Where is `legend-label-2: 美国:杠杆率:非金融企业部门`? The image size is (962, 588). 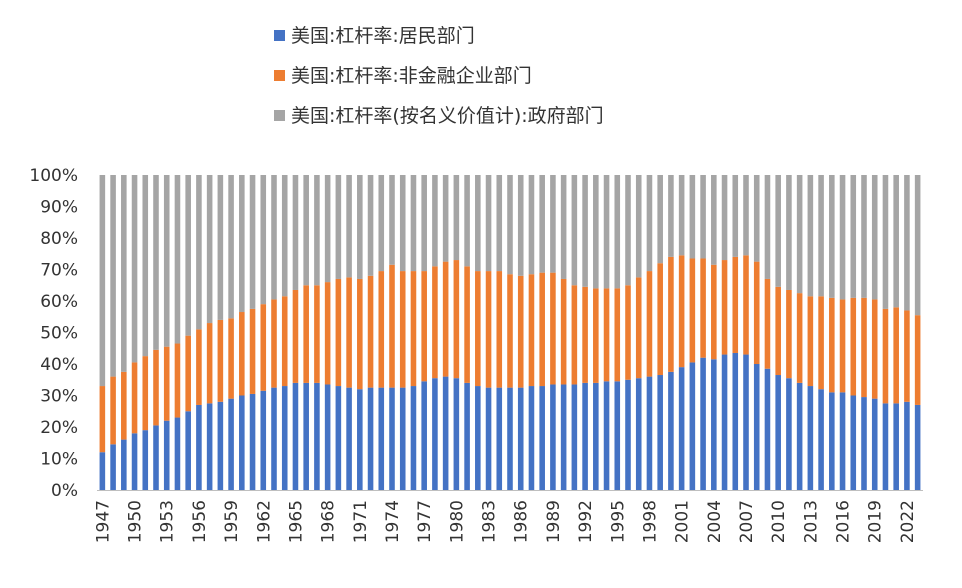
legend-label-2: 美国:杠杆率:非金融企业部门 is located at coordinates (411, 76).